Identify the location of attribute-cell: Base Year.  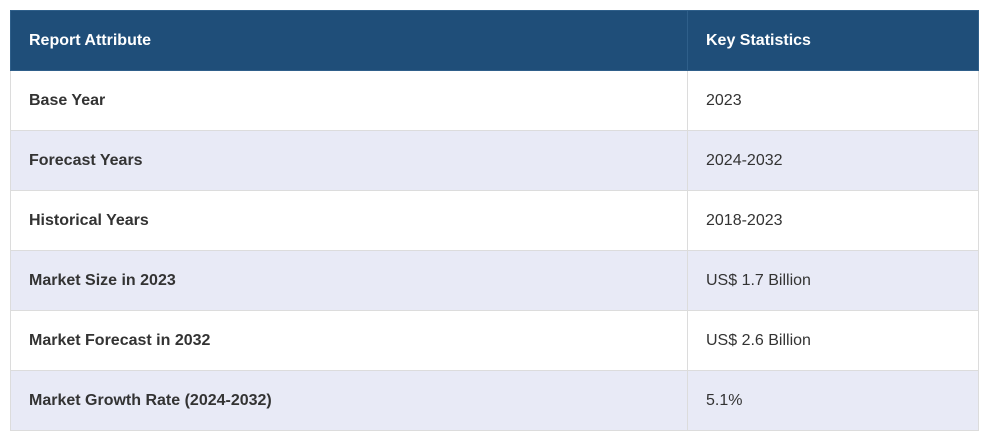
(349, 100).